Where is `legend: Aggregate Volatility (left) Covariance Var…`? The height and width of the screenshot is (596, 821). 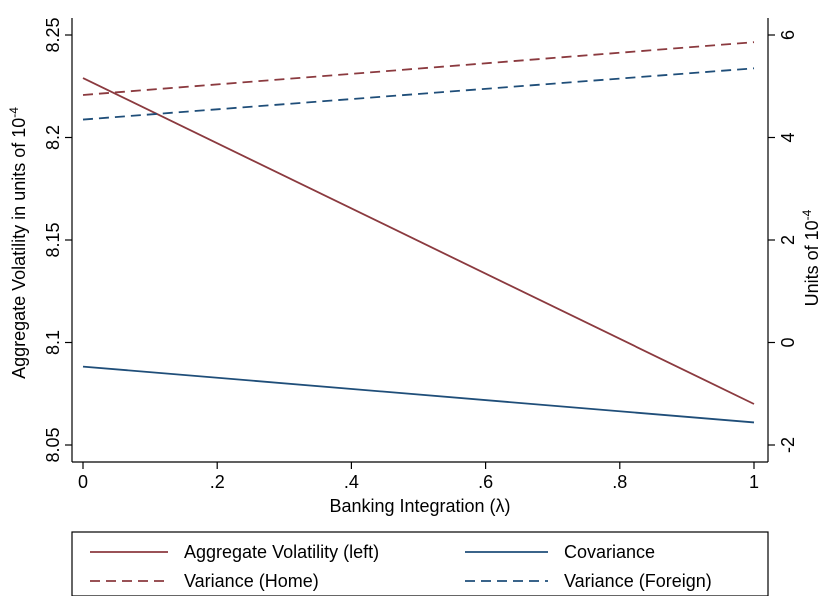
legend: Aggregate Volatility (left) Covariance Var… is located at coordinates (420, 563).